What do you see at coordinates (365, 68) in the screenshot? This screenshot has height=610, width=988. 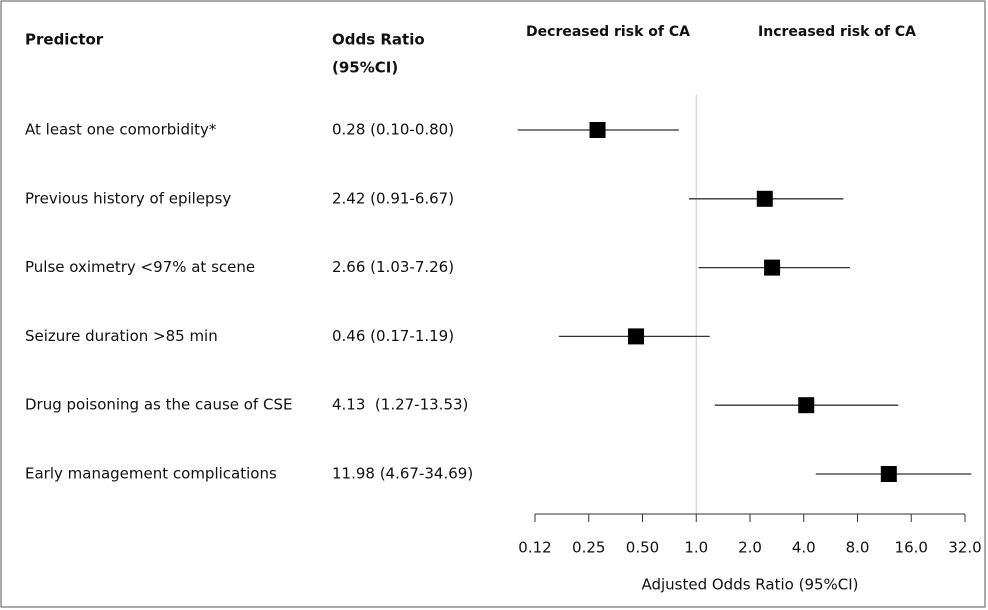 I see `column-header: (95%CI)` at bounding box center [365, 68].